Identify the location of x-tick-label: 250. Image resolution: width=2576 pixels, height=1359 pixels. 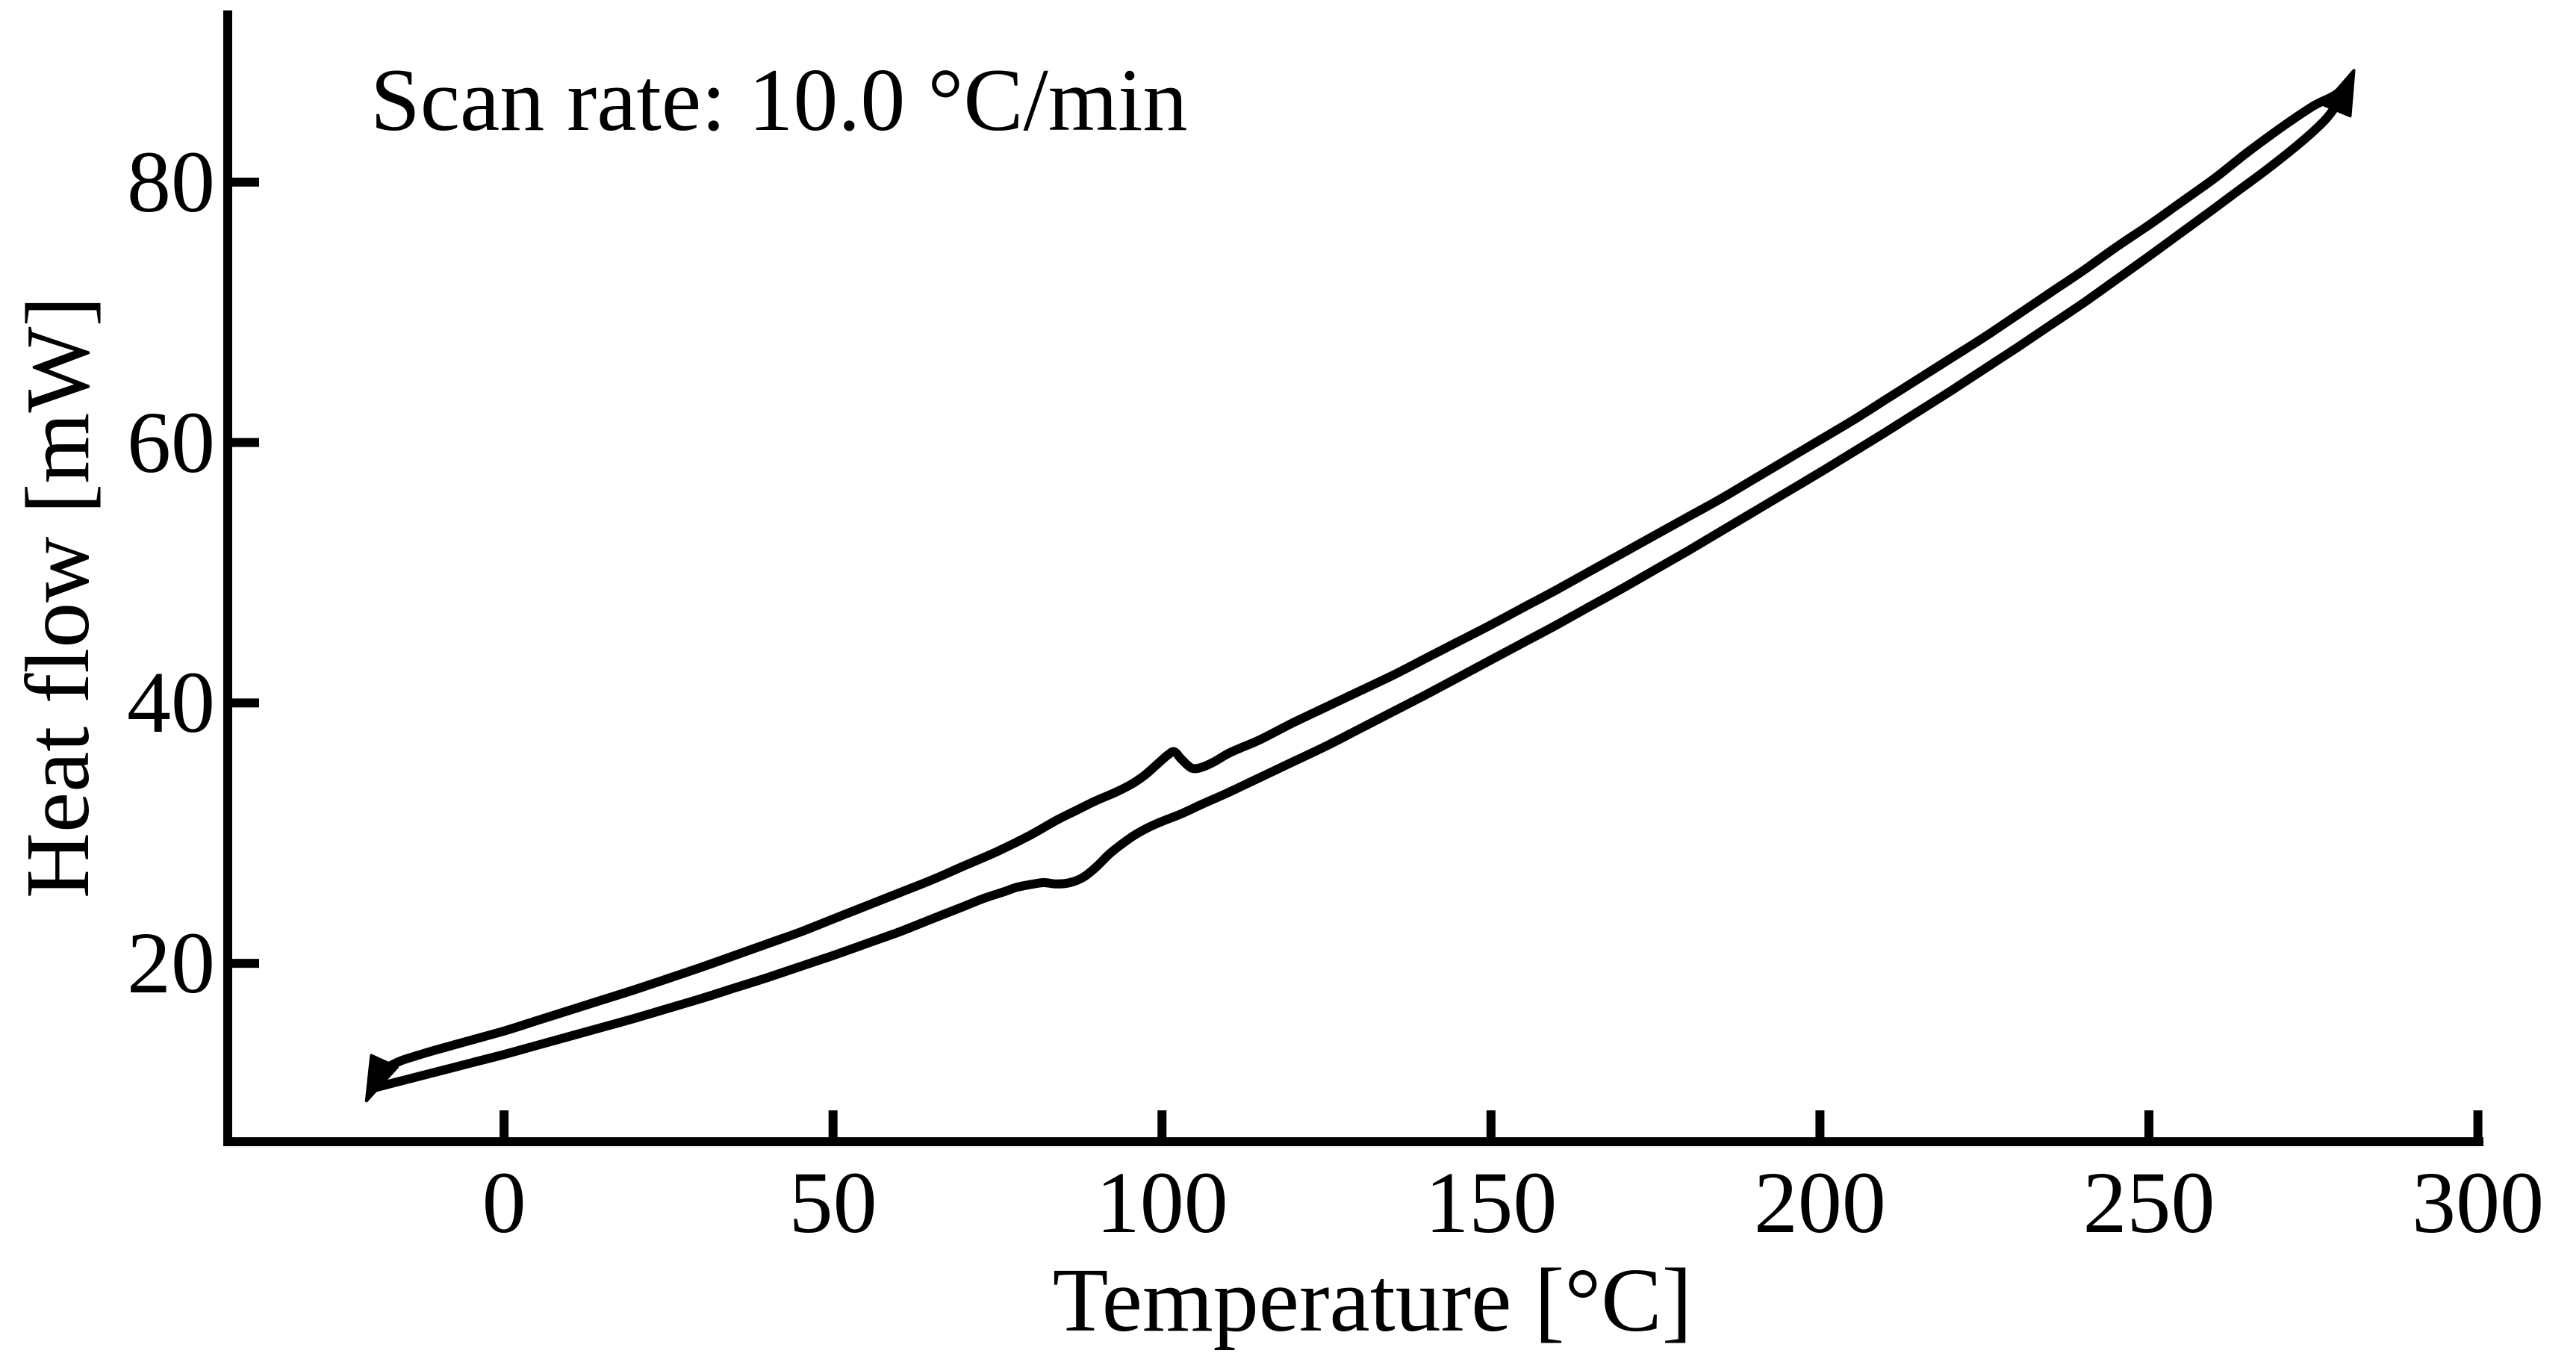
(2148, 1202).